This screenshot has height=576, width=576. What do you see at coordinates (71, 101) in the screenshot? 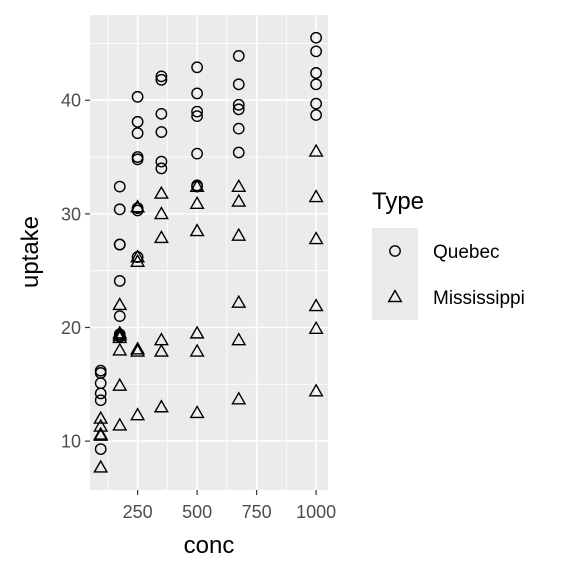
I see `y-tick-label: 40` at bounding box center [71, 101].